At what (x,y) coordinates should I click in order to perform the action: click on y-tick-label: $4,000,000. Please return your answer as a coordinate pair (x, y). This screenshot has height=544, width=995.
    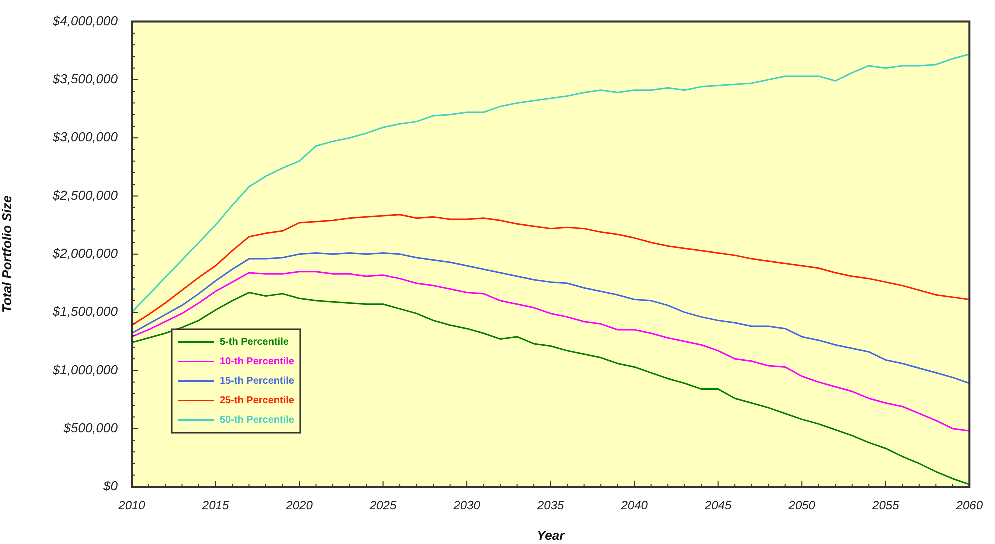
    Looking at the image, I should click on (85, 20).